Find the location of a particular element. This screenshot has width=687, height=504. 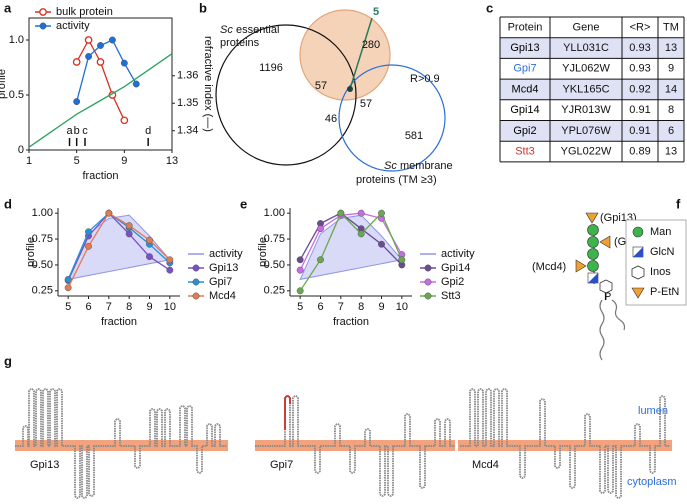

protein-label: Mcd4 is located at coordinates (485, 465).